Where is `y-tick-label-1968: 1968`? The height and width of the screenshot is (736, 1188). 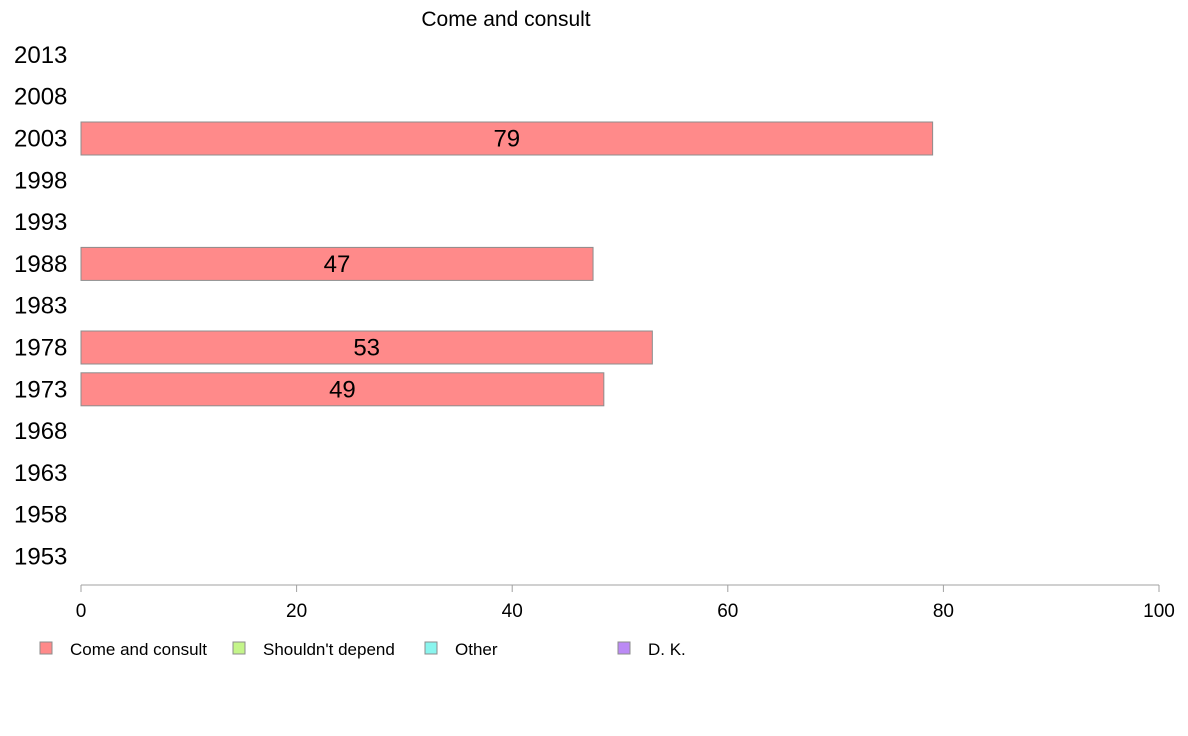 y-tick-label-1968: 1968 is located at coordinates (40, 431).